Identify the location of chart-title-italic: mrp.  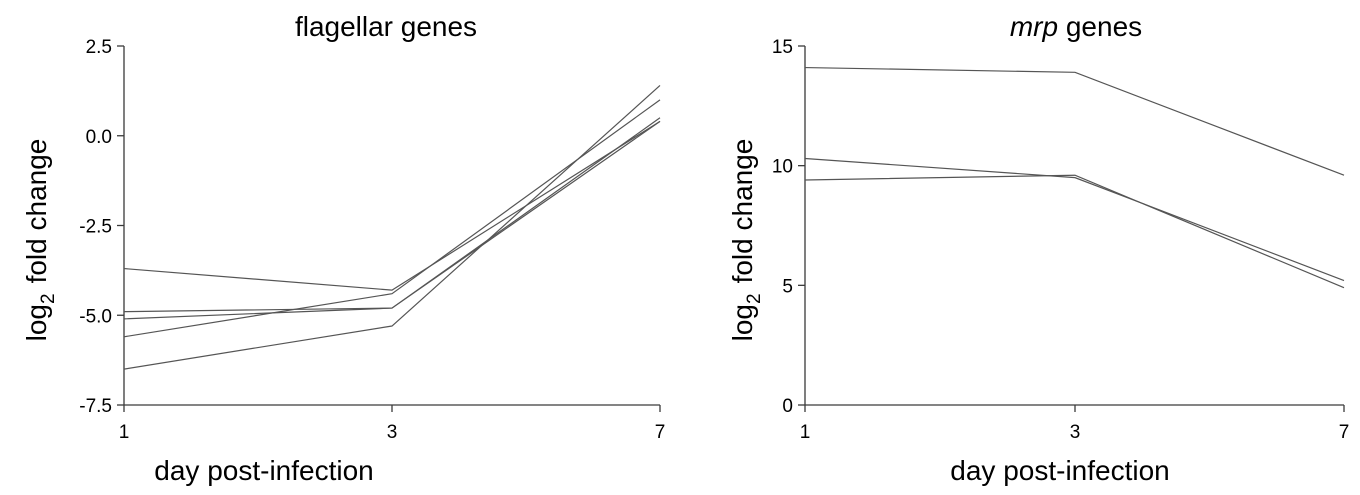
(1034, 26).